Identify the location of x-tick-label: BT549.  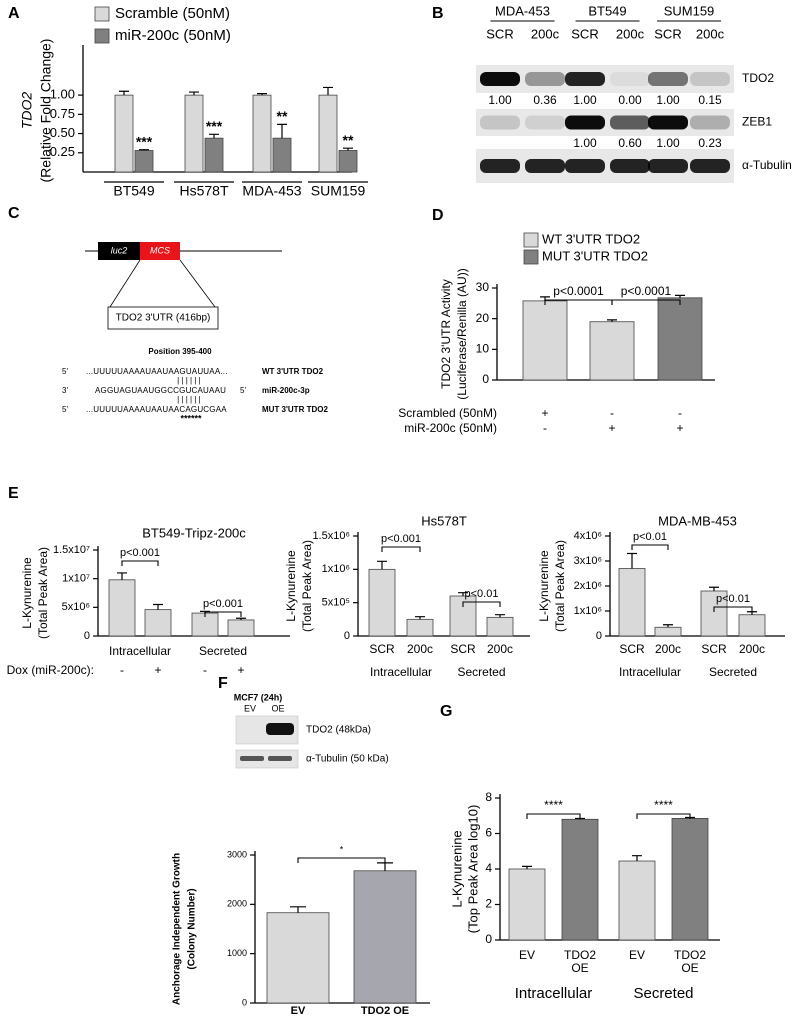
(133, 191).